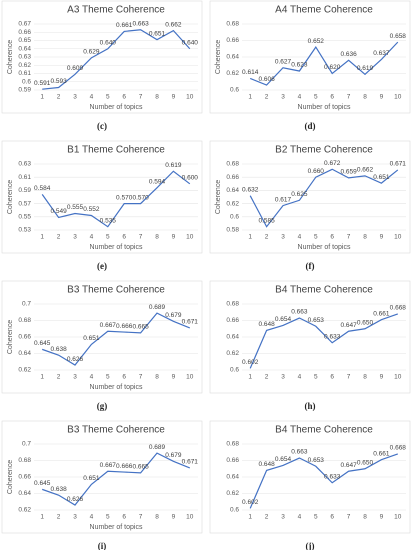 This screenshot has height=555, width=412. Describe the element at coordinates (348, 172) in the screenshot. I see `data-label: 0.659` at that location.